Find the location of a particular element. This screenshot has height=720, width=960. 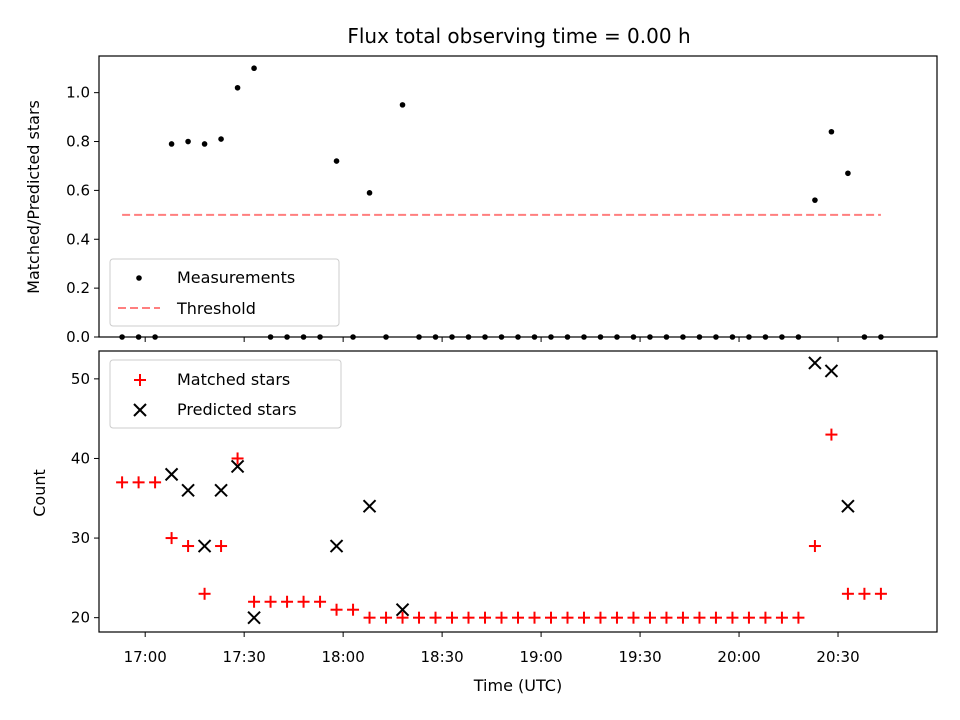

top-y-tick-label: 0.4 is located at coordinates (78, 239).